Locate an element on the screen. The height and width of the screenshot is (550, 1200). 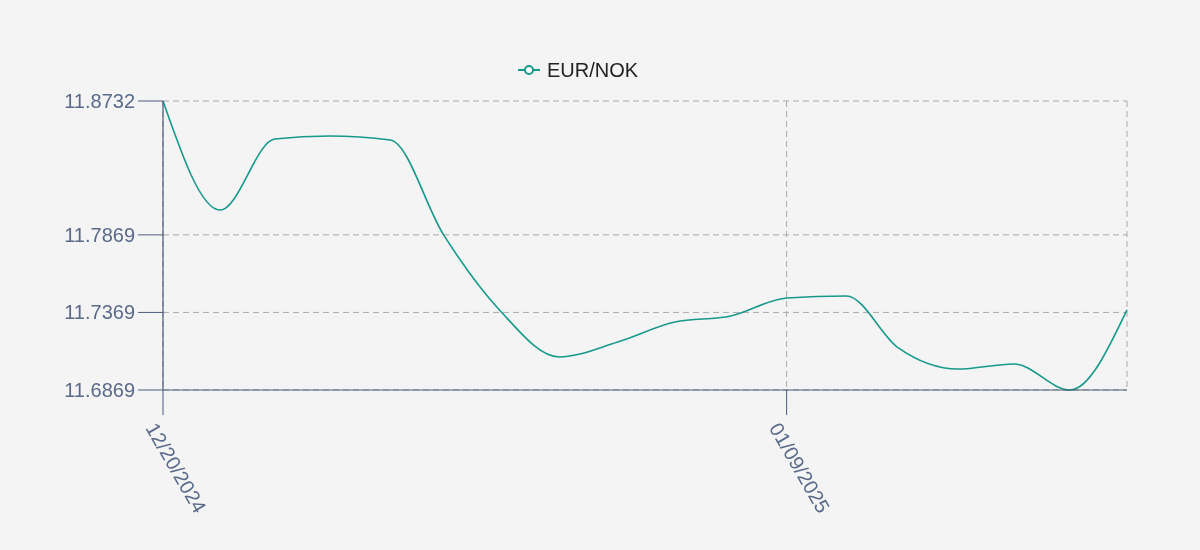
y-tick-label: 11.8732 is located at coordinates (99, 101).